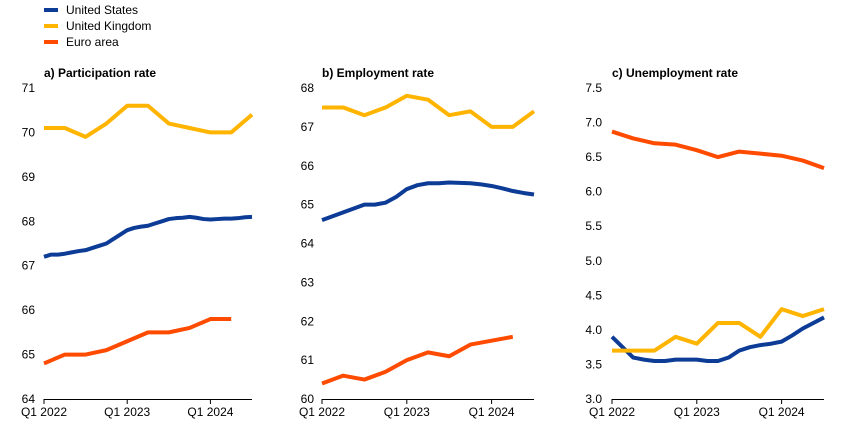  I want to click on y-tick-label: 63, so click(308, 282).